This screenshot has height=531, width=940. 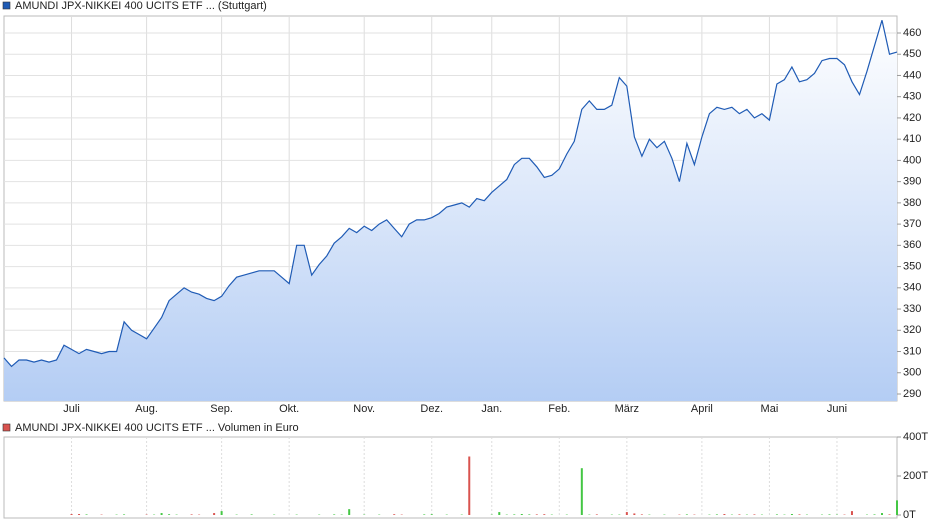 I want to click on y-tick-label: 390, so click(x=912, y=182).